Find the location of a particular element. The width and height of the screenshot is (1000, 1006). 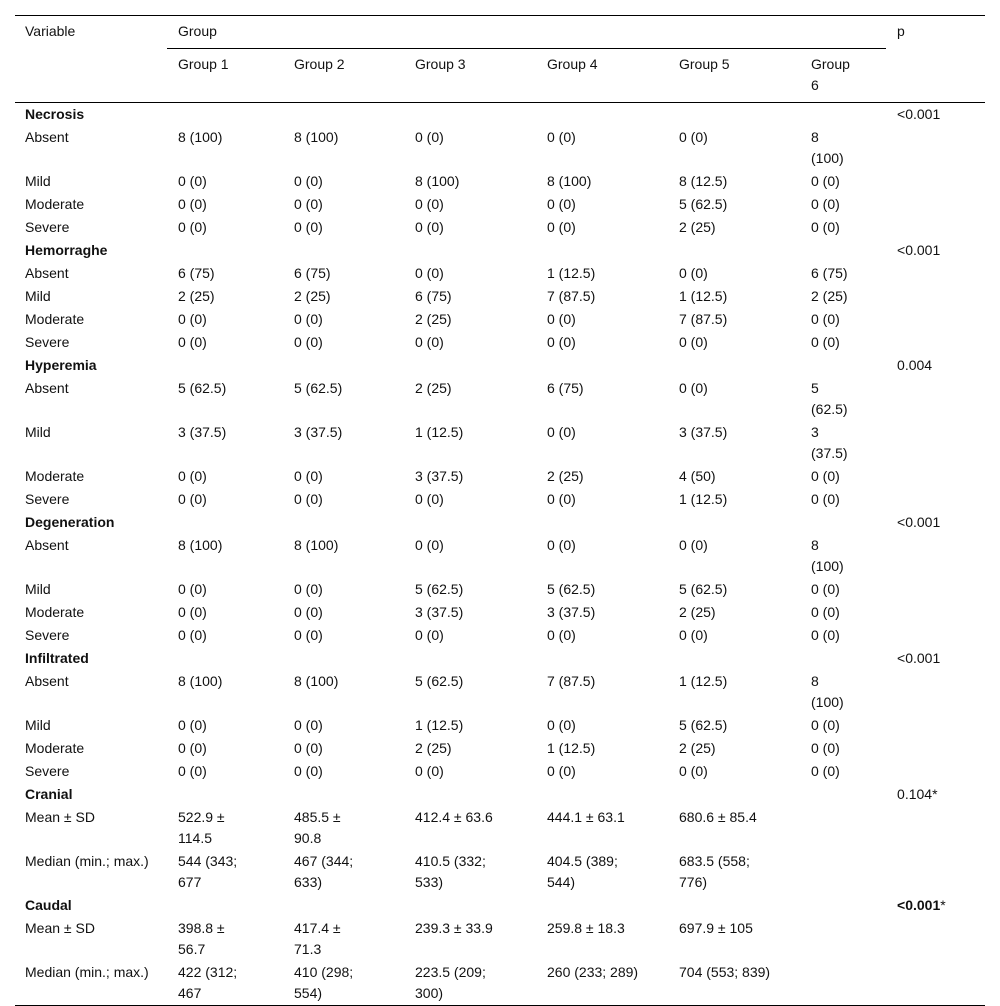

header-cell: Group 5 is located at coordinates (734, 75).